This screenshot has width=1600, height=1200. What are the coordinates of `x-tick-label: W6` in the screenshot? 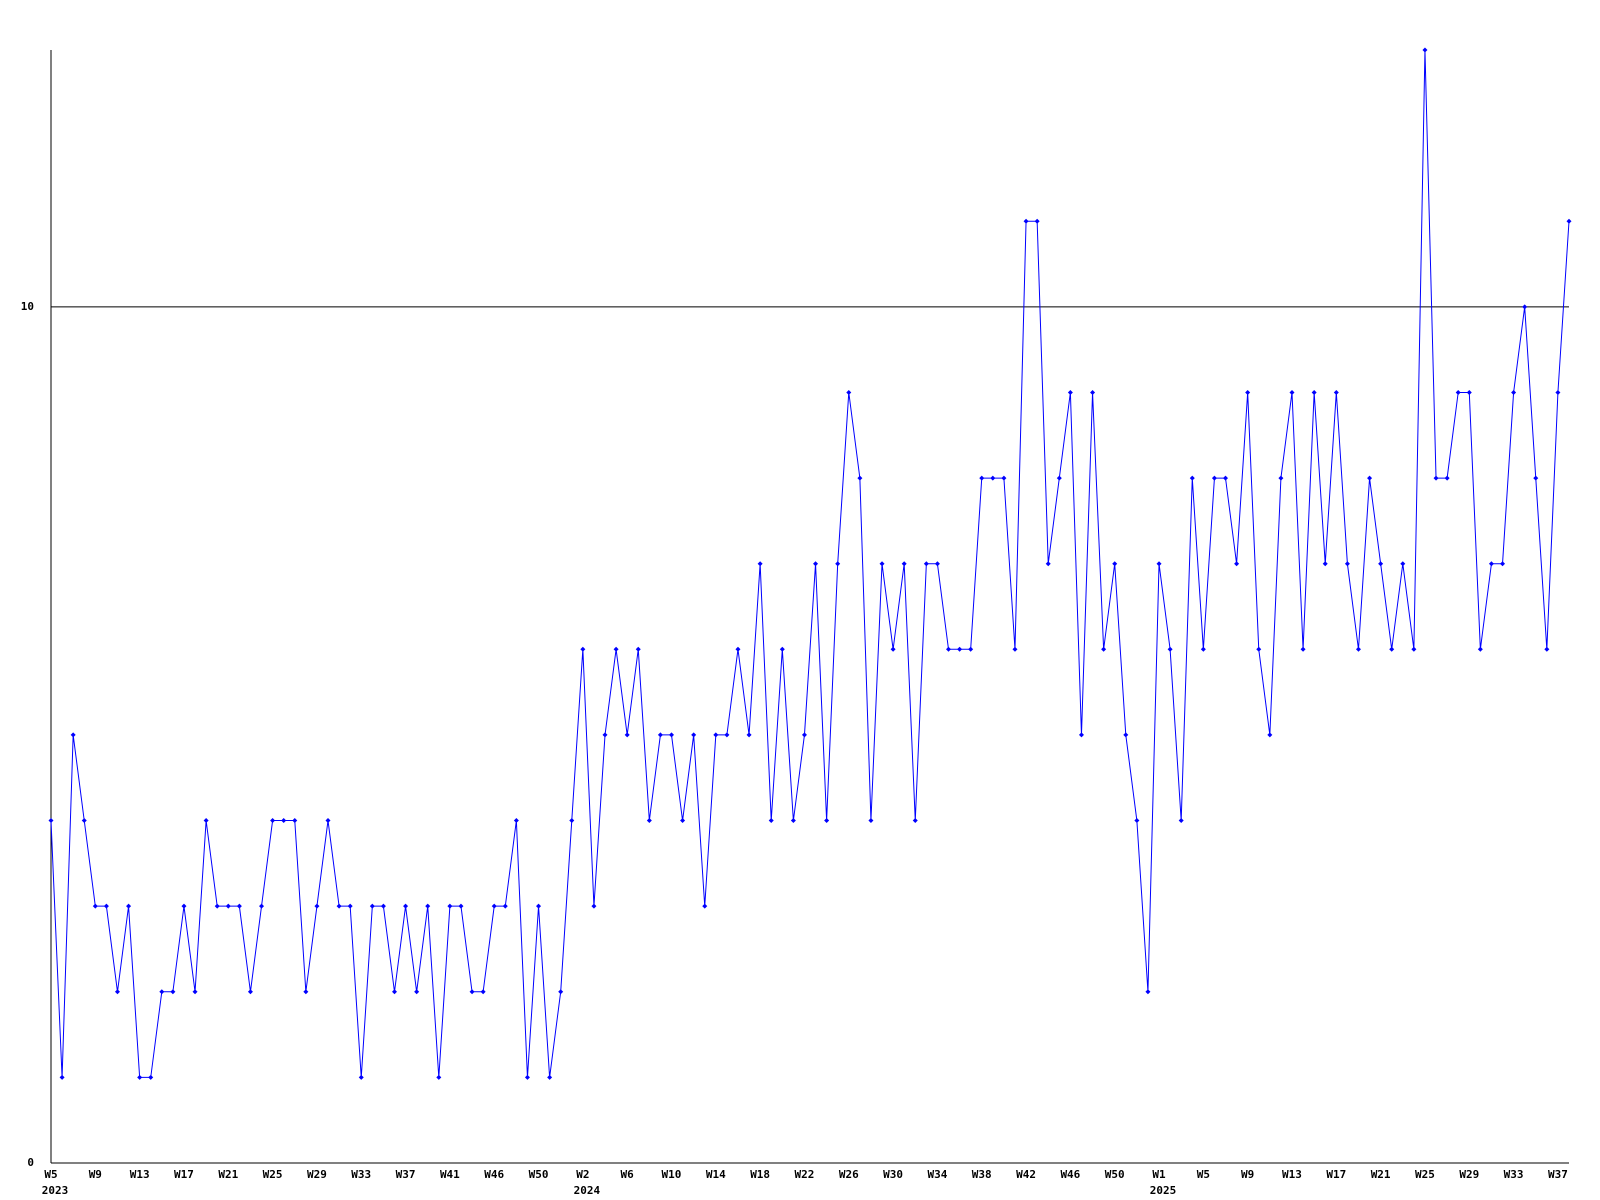 It's located at (628, 1174).